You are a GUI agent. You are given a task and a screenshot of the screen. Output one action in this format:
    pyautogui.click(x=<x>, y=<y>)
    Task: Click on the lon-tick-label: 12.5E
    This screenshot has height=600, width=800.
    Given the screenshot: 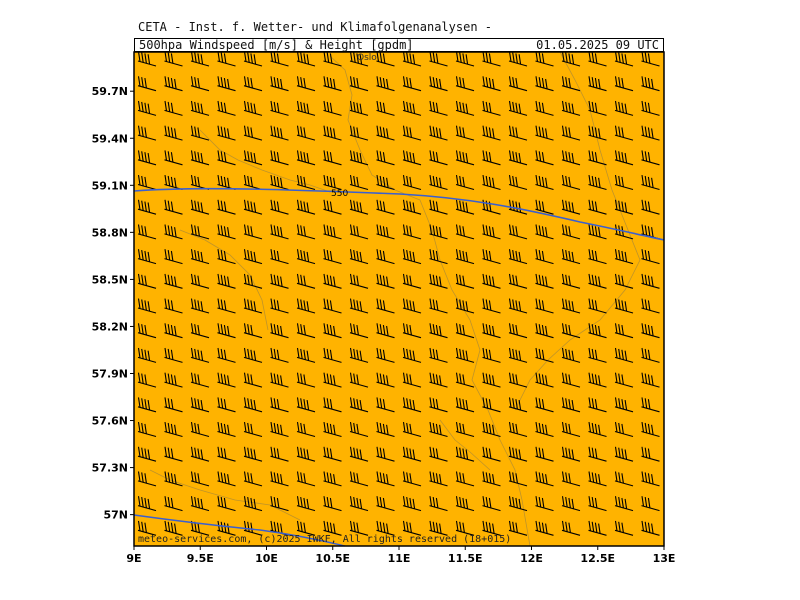 What is the action you would take?
    pyautogui.click(x=597, y=558)
    